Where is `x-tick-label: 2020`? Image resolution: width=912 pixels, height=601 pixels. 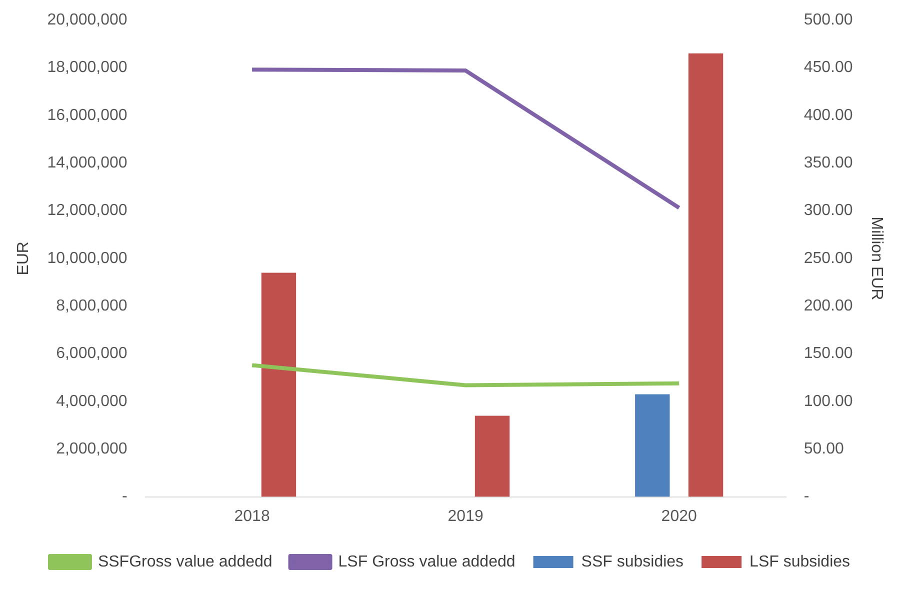
x-tick-label: 2020 is located at coordinates (679, 516).